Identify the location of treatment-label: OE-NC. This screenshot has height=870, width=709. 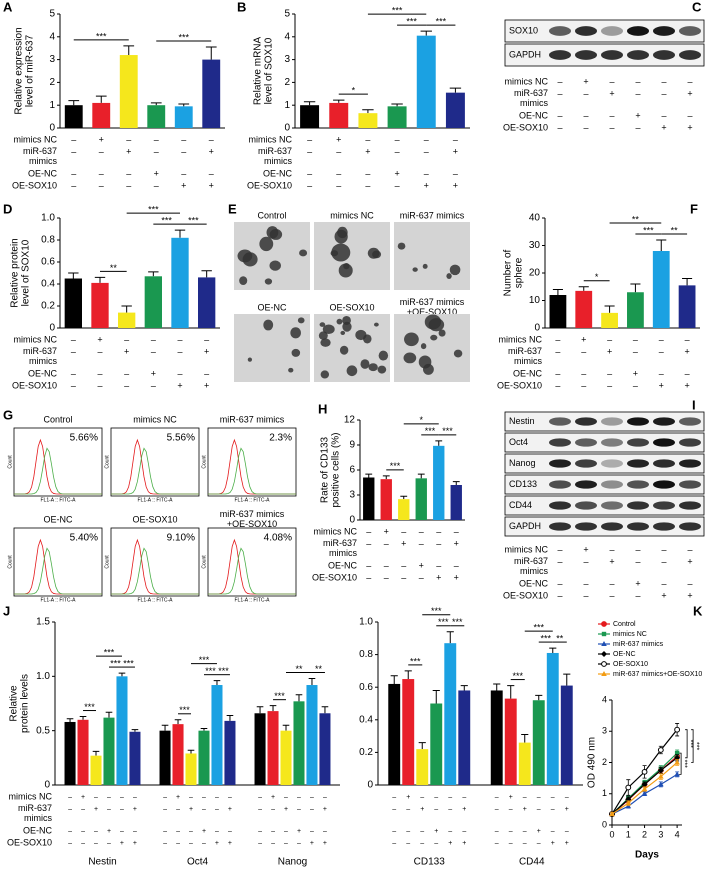
(534, 115).